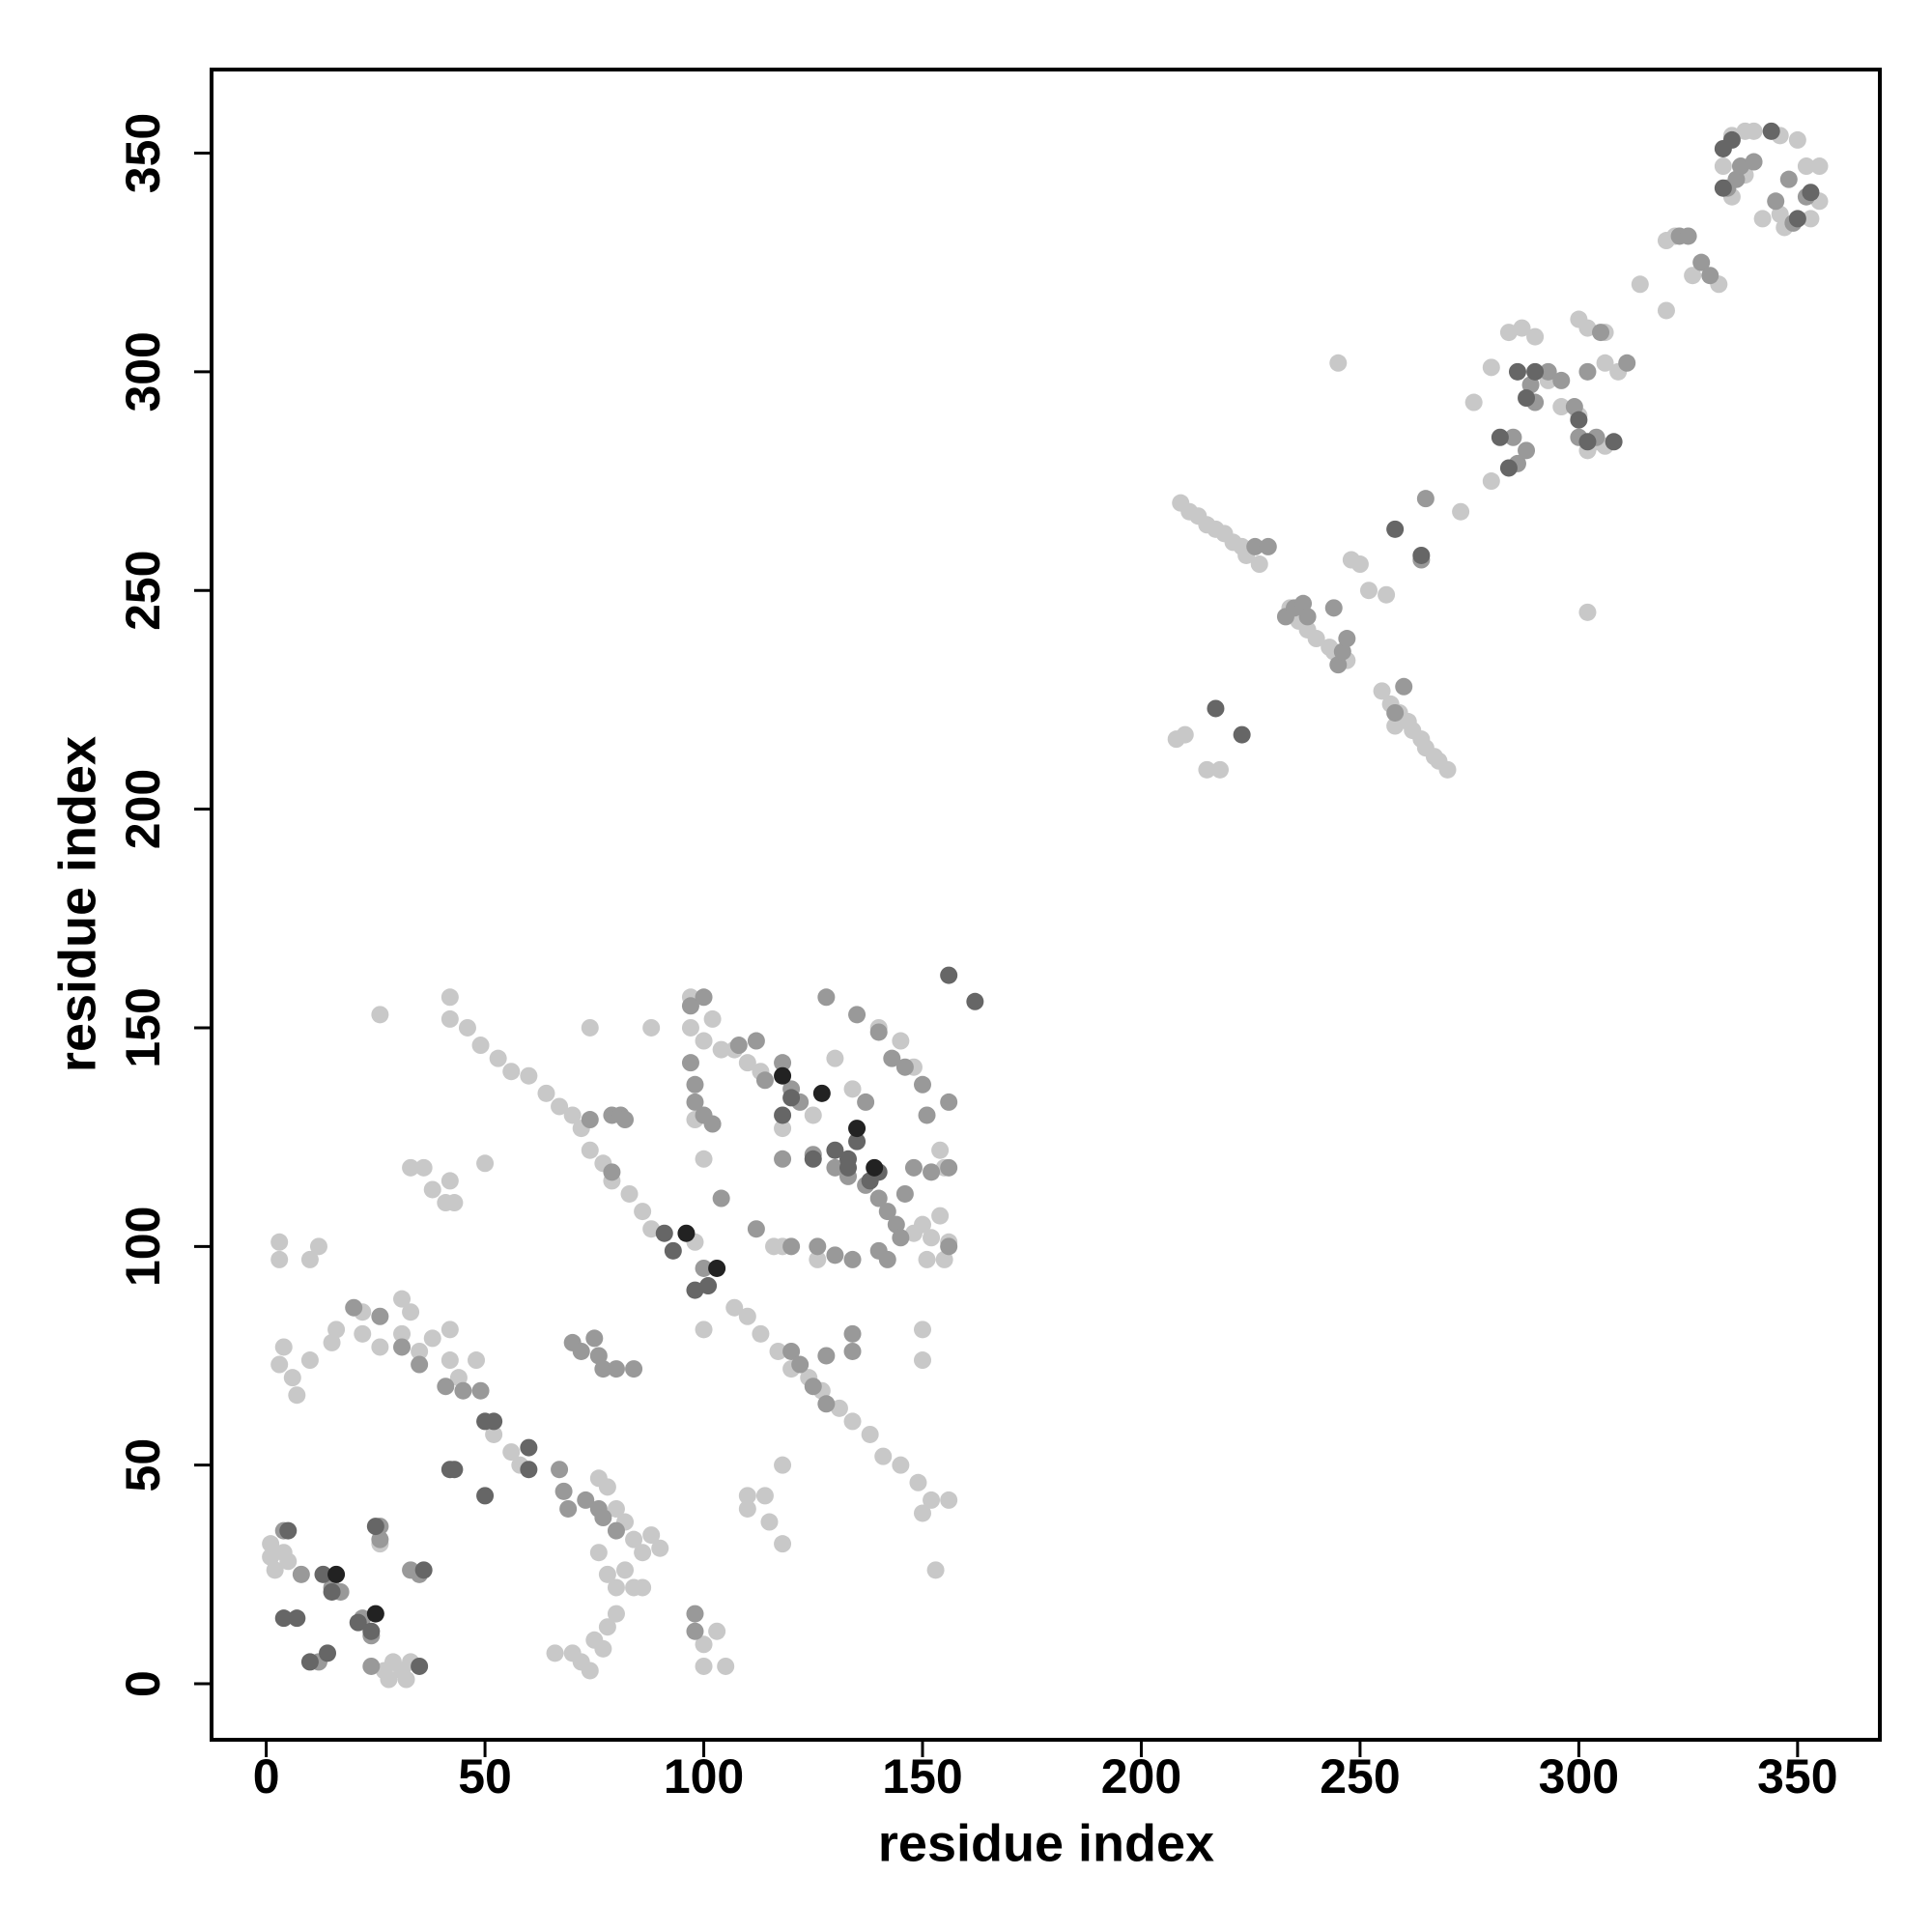  I want to click on y-axis-label: residue index, so click(77, 904).